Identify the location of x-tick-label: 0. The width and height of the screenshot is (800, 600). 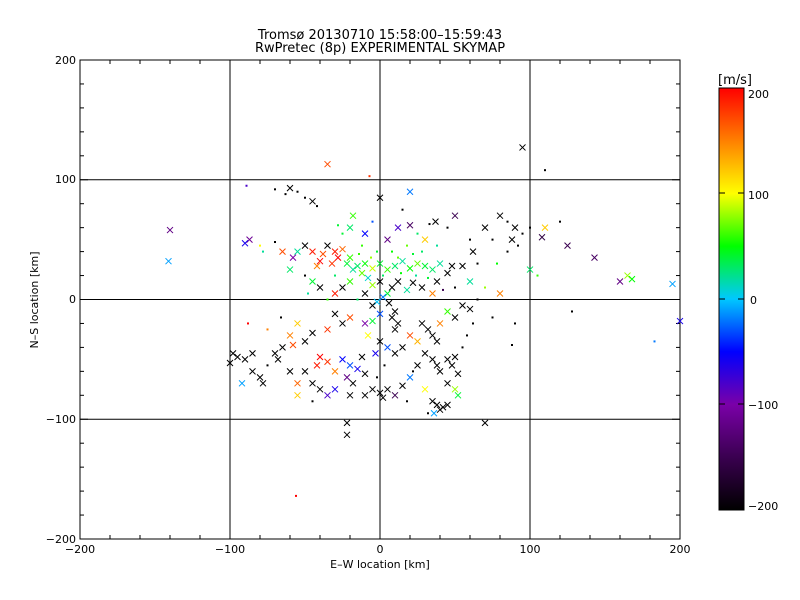
(380, 549).